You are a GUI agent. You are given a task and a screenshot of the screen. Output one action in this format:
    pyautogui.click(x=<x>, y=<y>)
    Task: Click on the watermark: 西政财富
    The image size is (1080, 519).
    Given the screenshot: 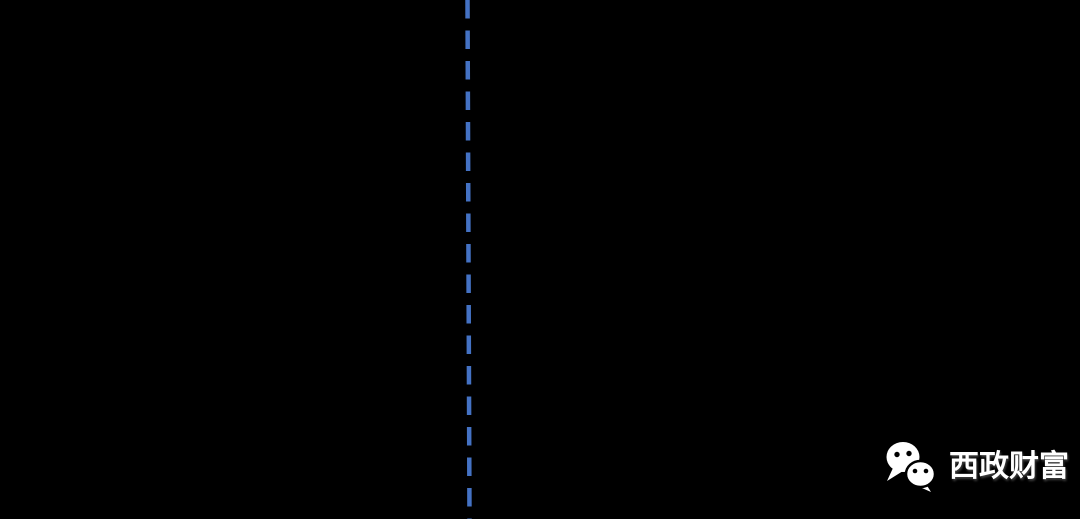 What is the action you would take?
    pyautogui.click(x=977, y=467)
    